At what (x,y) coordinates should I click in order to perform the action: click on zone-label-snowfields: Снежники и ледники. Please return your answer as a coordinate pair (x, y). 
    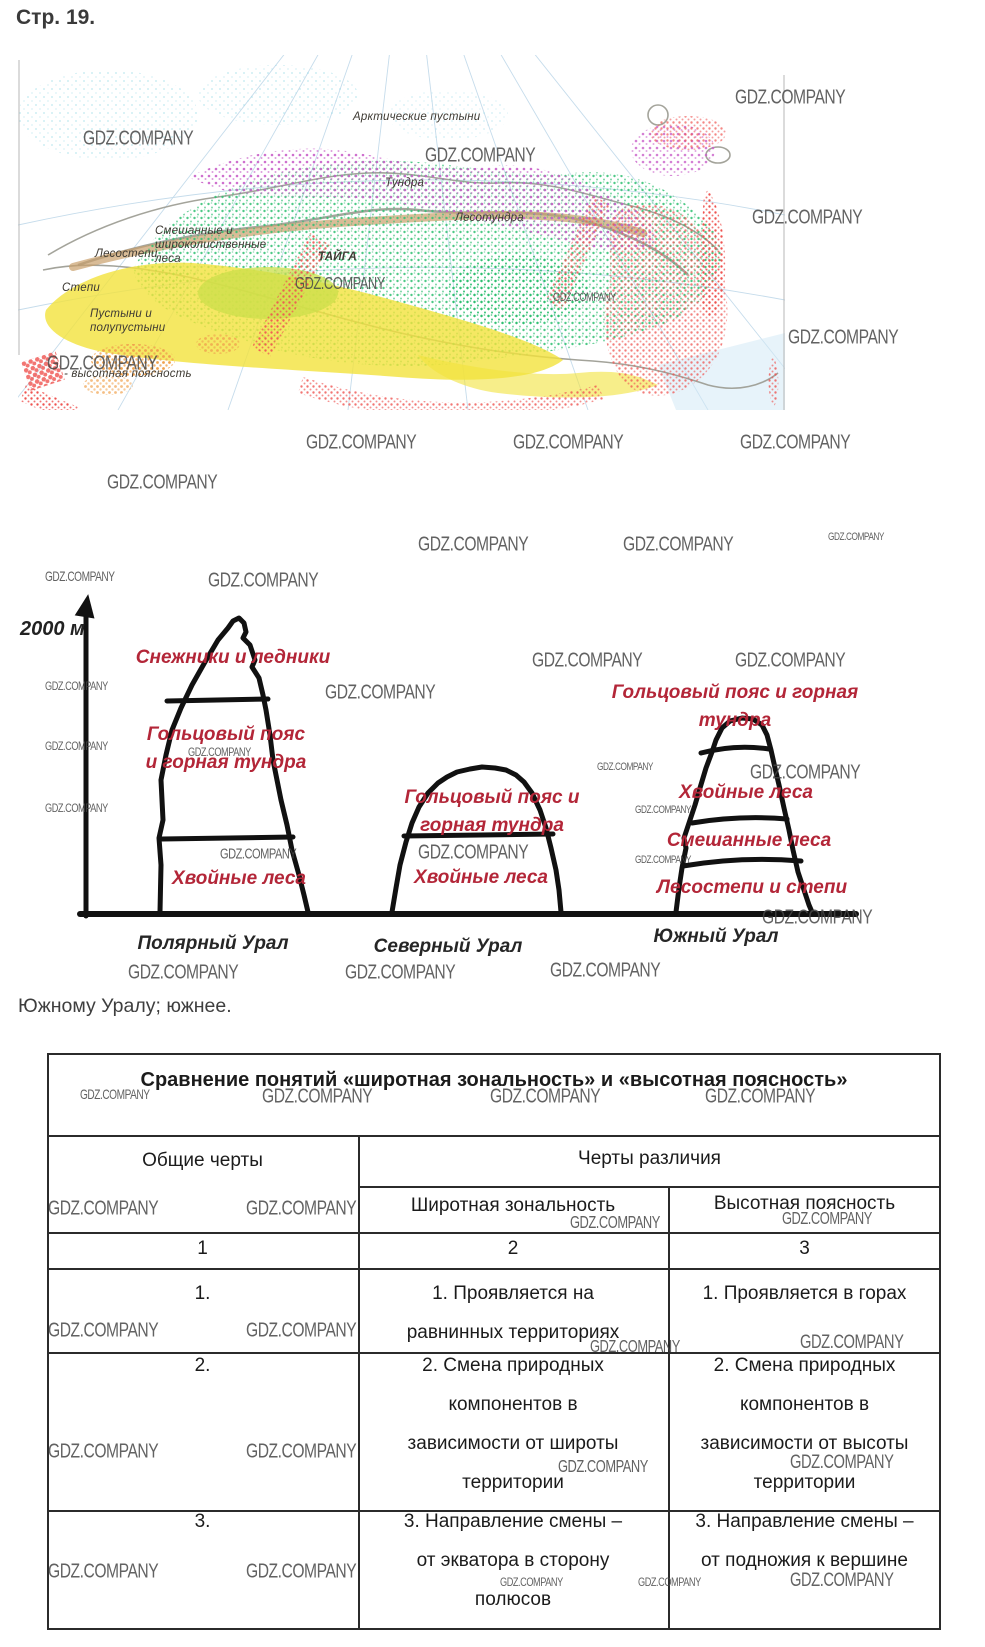
    Looking at the image, I should click on (233, 657).